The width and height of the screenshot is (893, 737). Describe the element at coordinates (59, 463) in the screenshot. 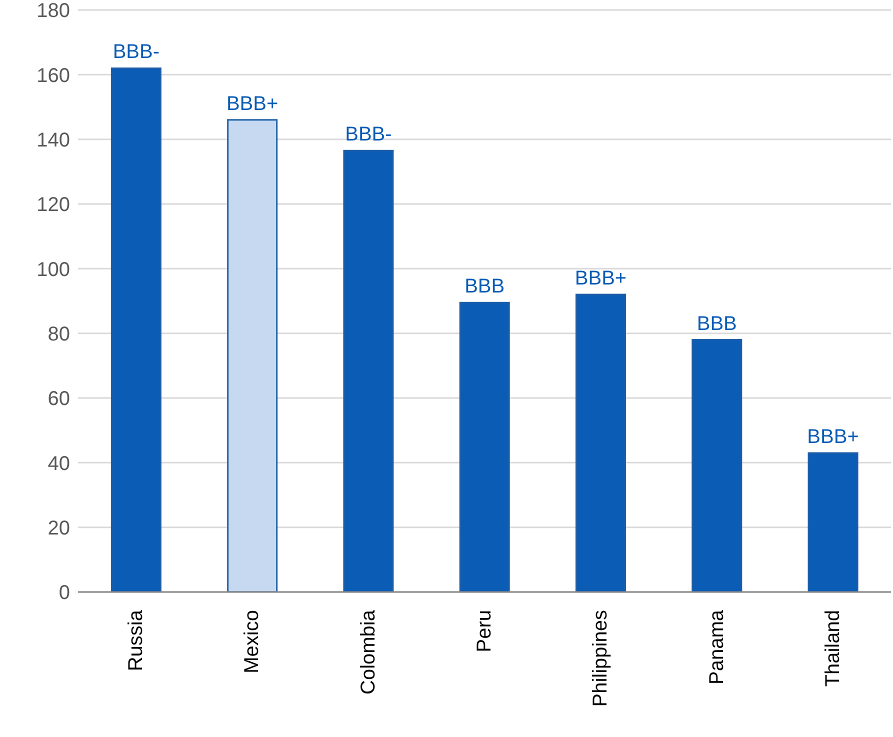

I see `y-tick-label: 40` at that location.